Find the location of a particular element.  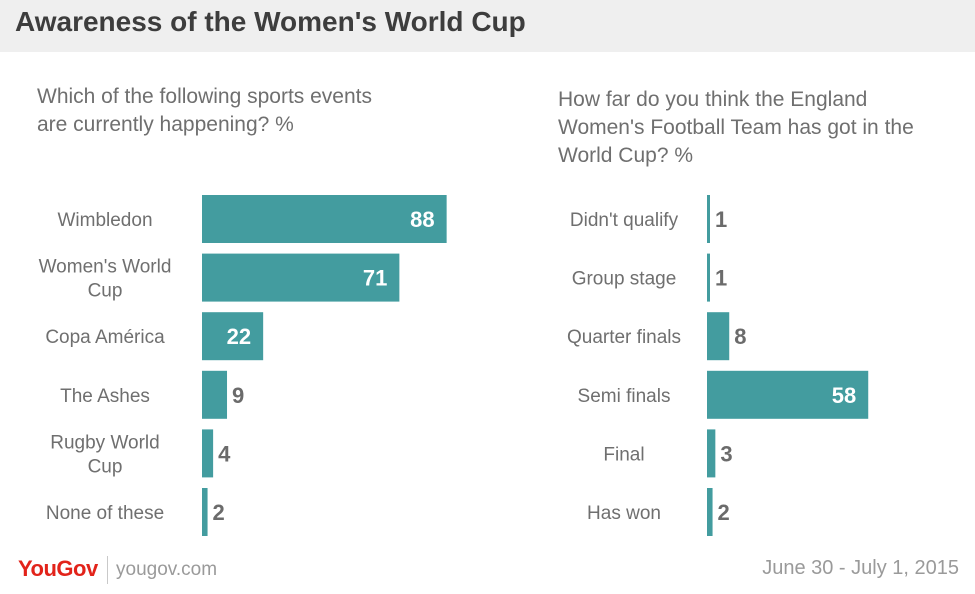

category-label-1-1: Group stage is located at coordinates (624, 279).